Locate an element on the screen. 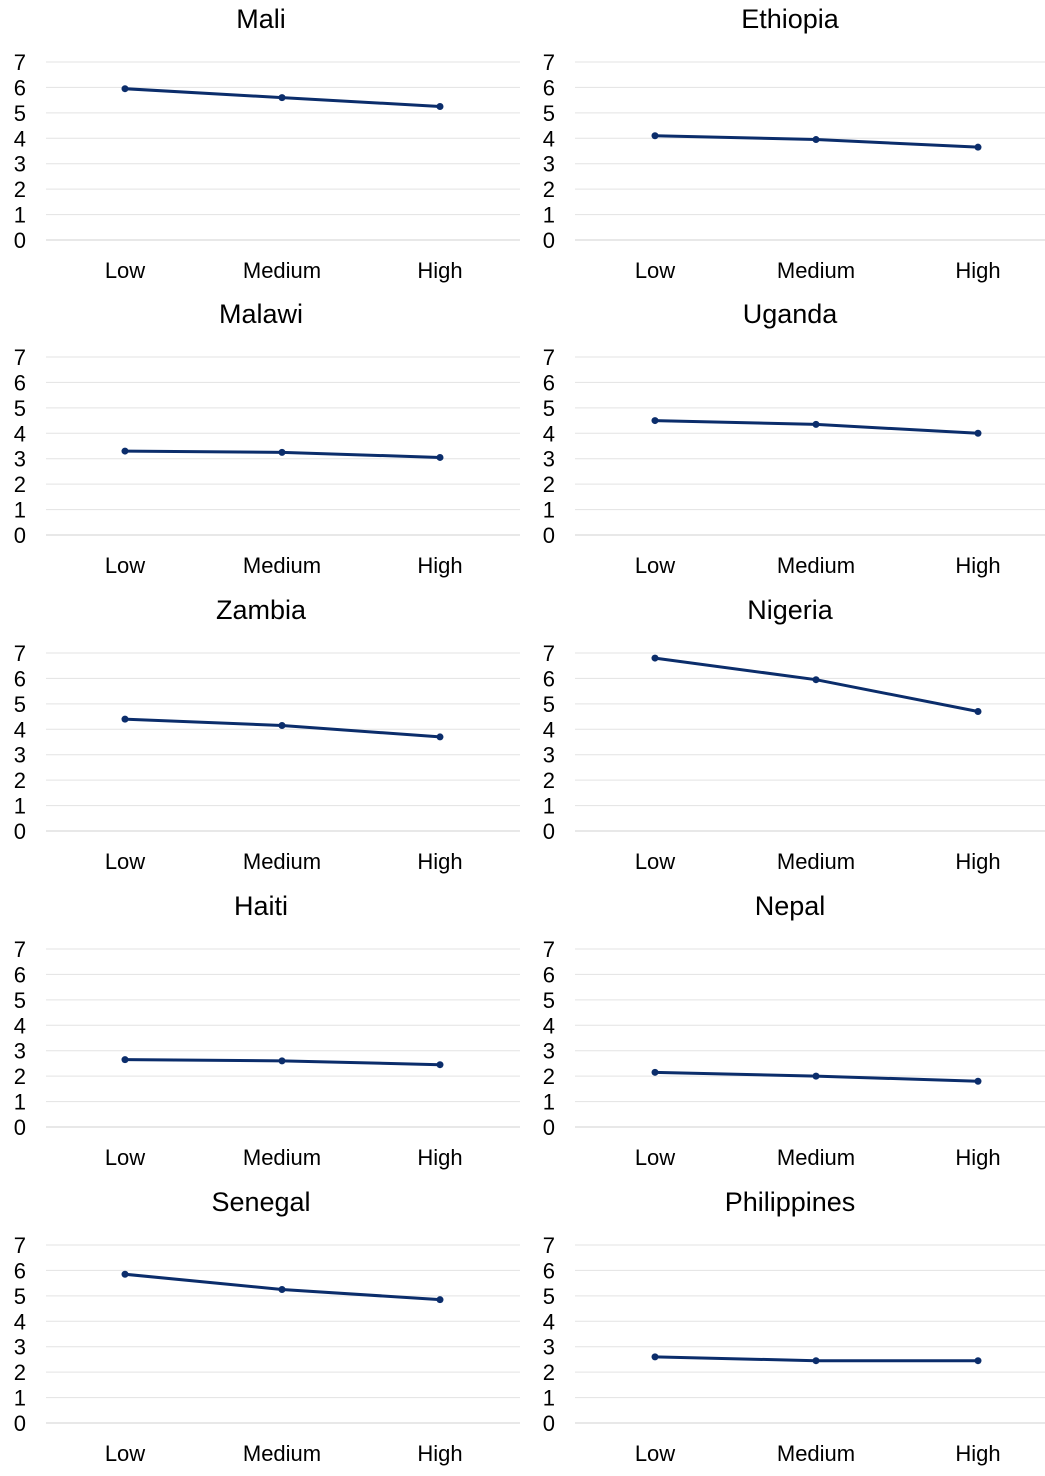 The image size is (1045, 1476). chart-title: Zambia is located at coordinates (261, 610).